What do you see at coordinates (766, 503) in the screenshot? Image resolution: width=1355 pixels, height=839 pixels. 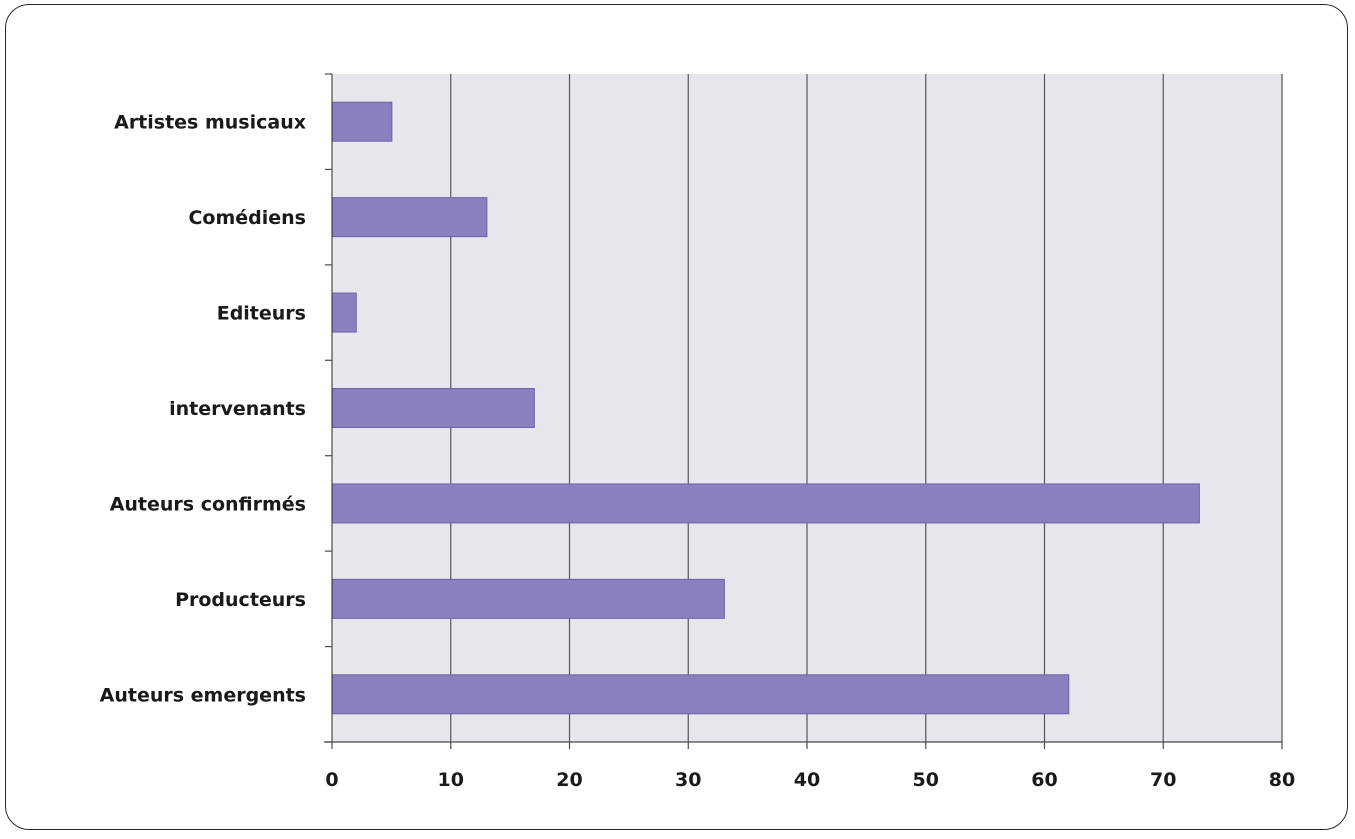 I see `bar-auteurs-confirm-s` at bounding box center [766, 503].